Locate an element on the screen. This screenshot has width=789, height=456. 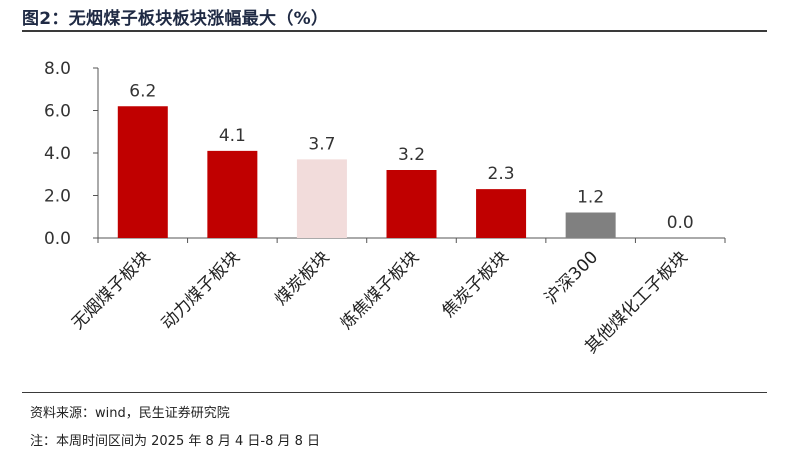
y-tick-label: 6.0 is located at coordinates (57, 112).